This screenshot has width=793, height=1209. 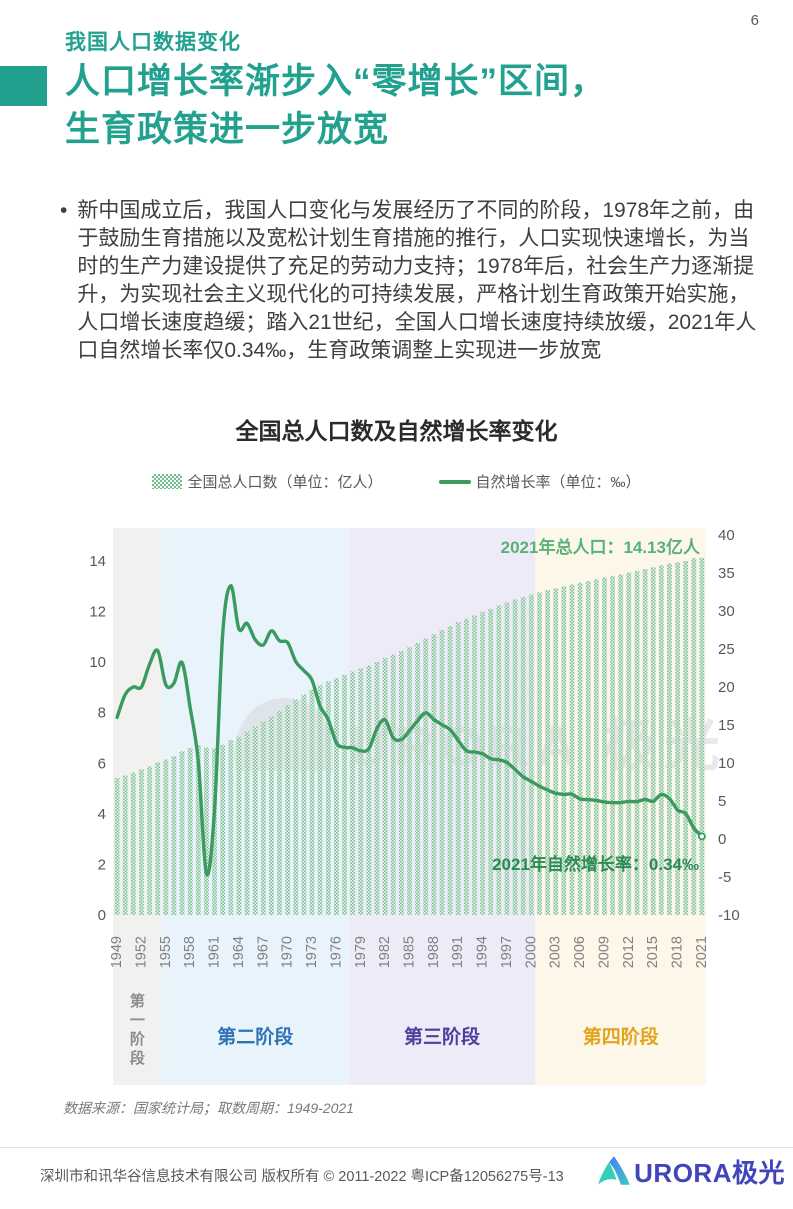 What do you see at coordinates (288, 952) in the screenshot?
I see `svg-text: 1970` at bounding box center [288, 952].